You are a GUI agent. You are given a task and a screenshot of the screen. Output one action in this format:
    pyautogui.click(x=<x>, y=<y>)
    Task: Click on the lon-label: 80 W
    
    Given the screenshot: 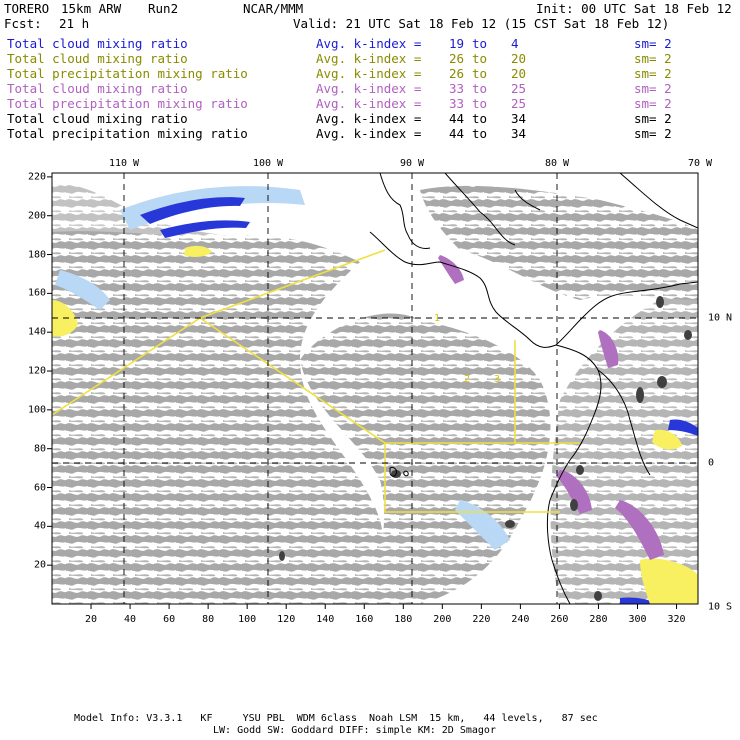 What is the action you would take?
    pyautogui.click(x=557, y=163)
    